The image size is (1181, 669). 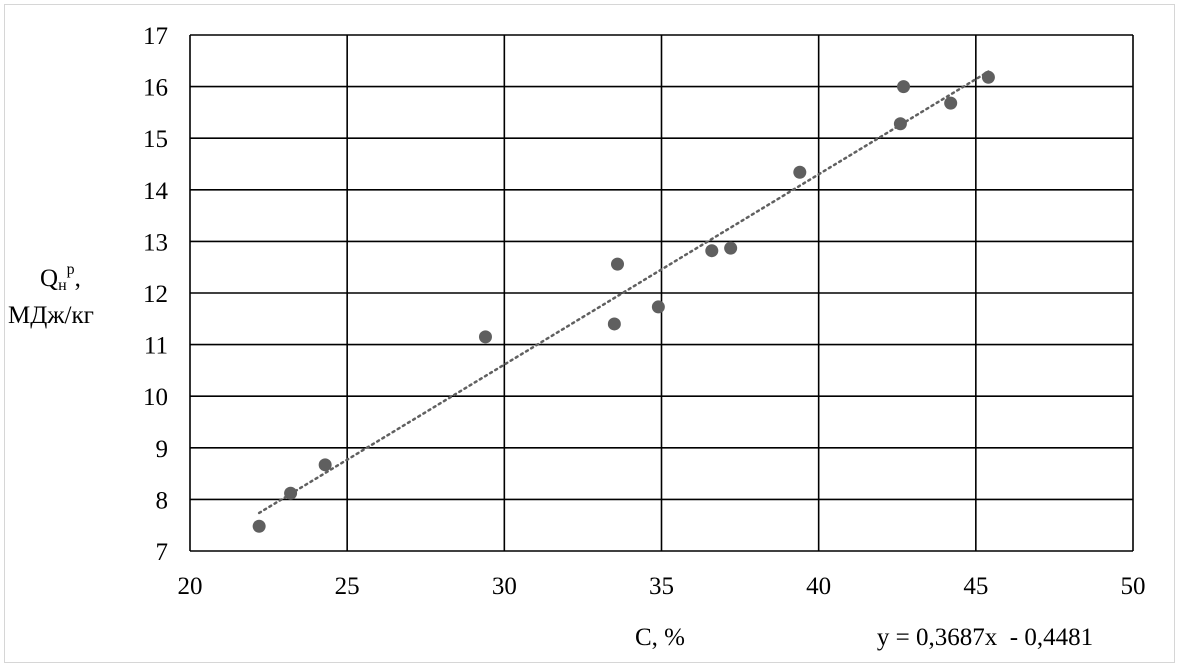 I want to click on y-tick-label: 15, so click(x=155, y=139).